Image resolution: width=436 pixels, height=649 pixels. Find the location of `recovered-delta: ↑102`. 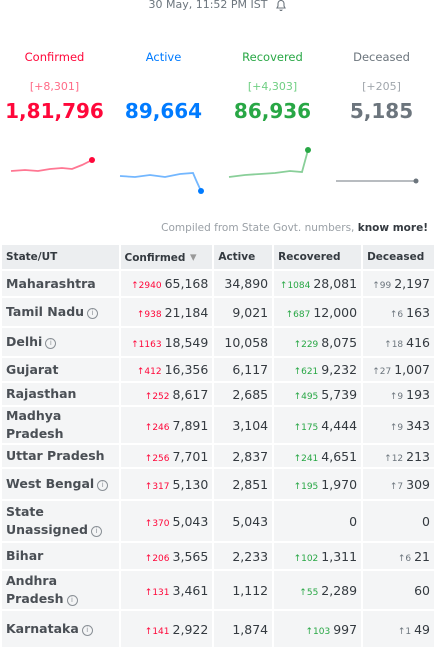

recovered-delta: ↑102 is located at coordinates (306, 559).